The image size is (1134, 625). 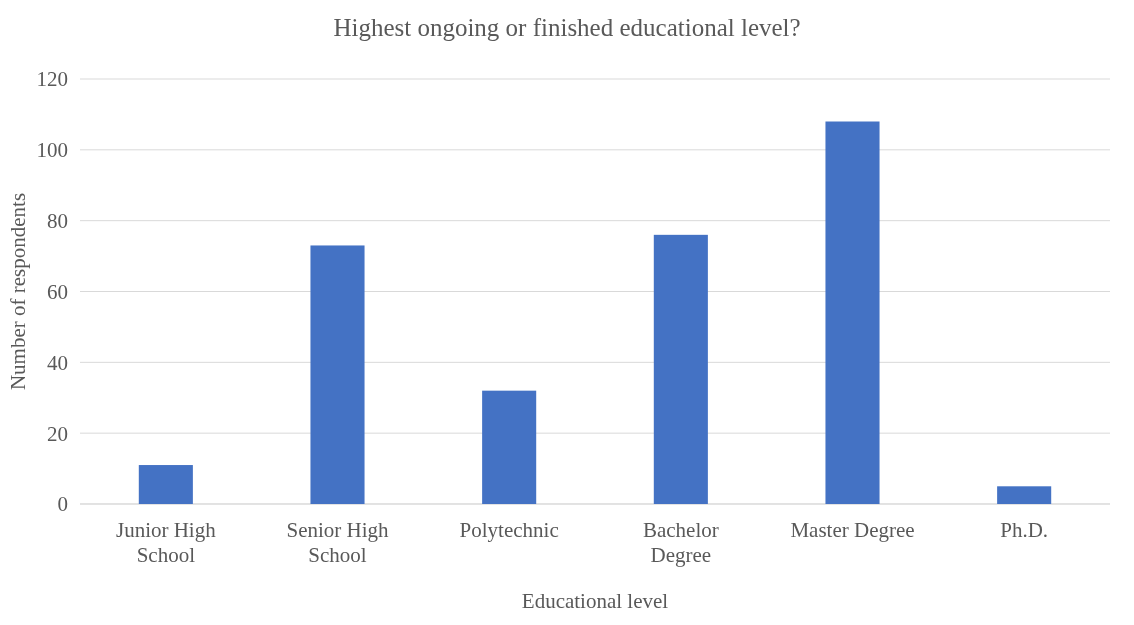 What do you see at coordinates (567, 27) in the screenshot?
I see `chart-title: Highest ongoing or finished educational level?` at bounding box center [567, 27].